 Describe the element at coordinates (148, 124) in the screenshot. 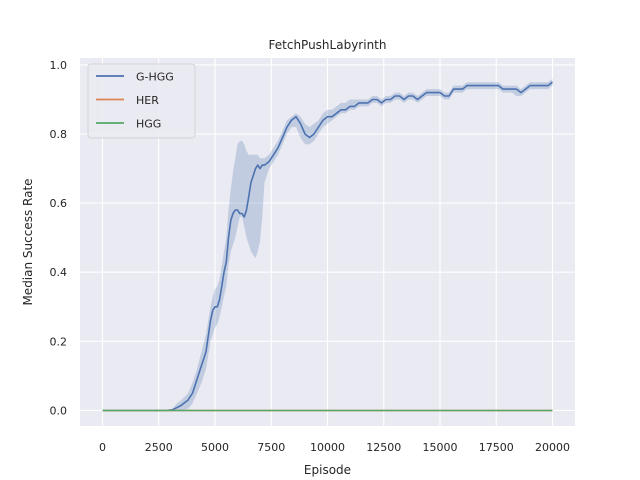

I see `legend-label: HGG` at that location.